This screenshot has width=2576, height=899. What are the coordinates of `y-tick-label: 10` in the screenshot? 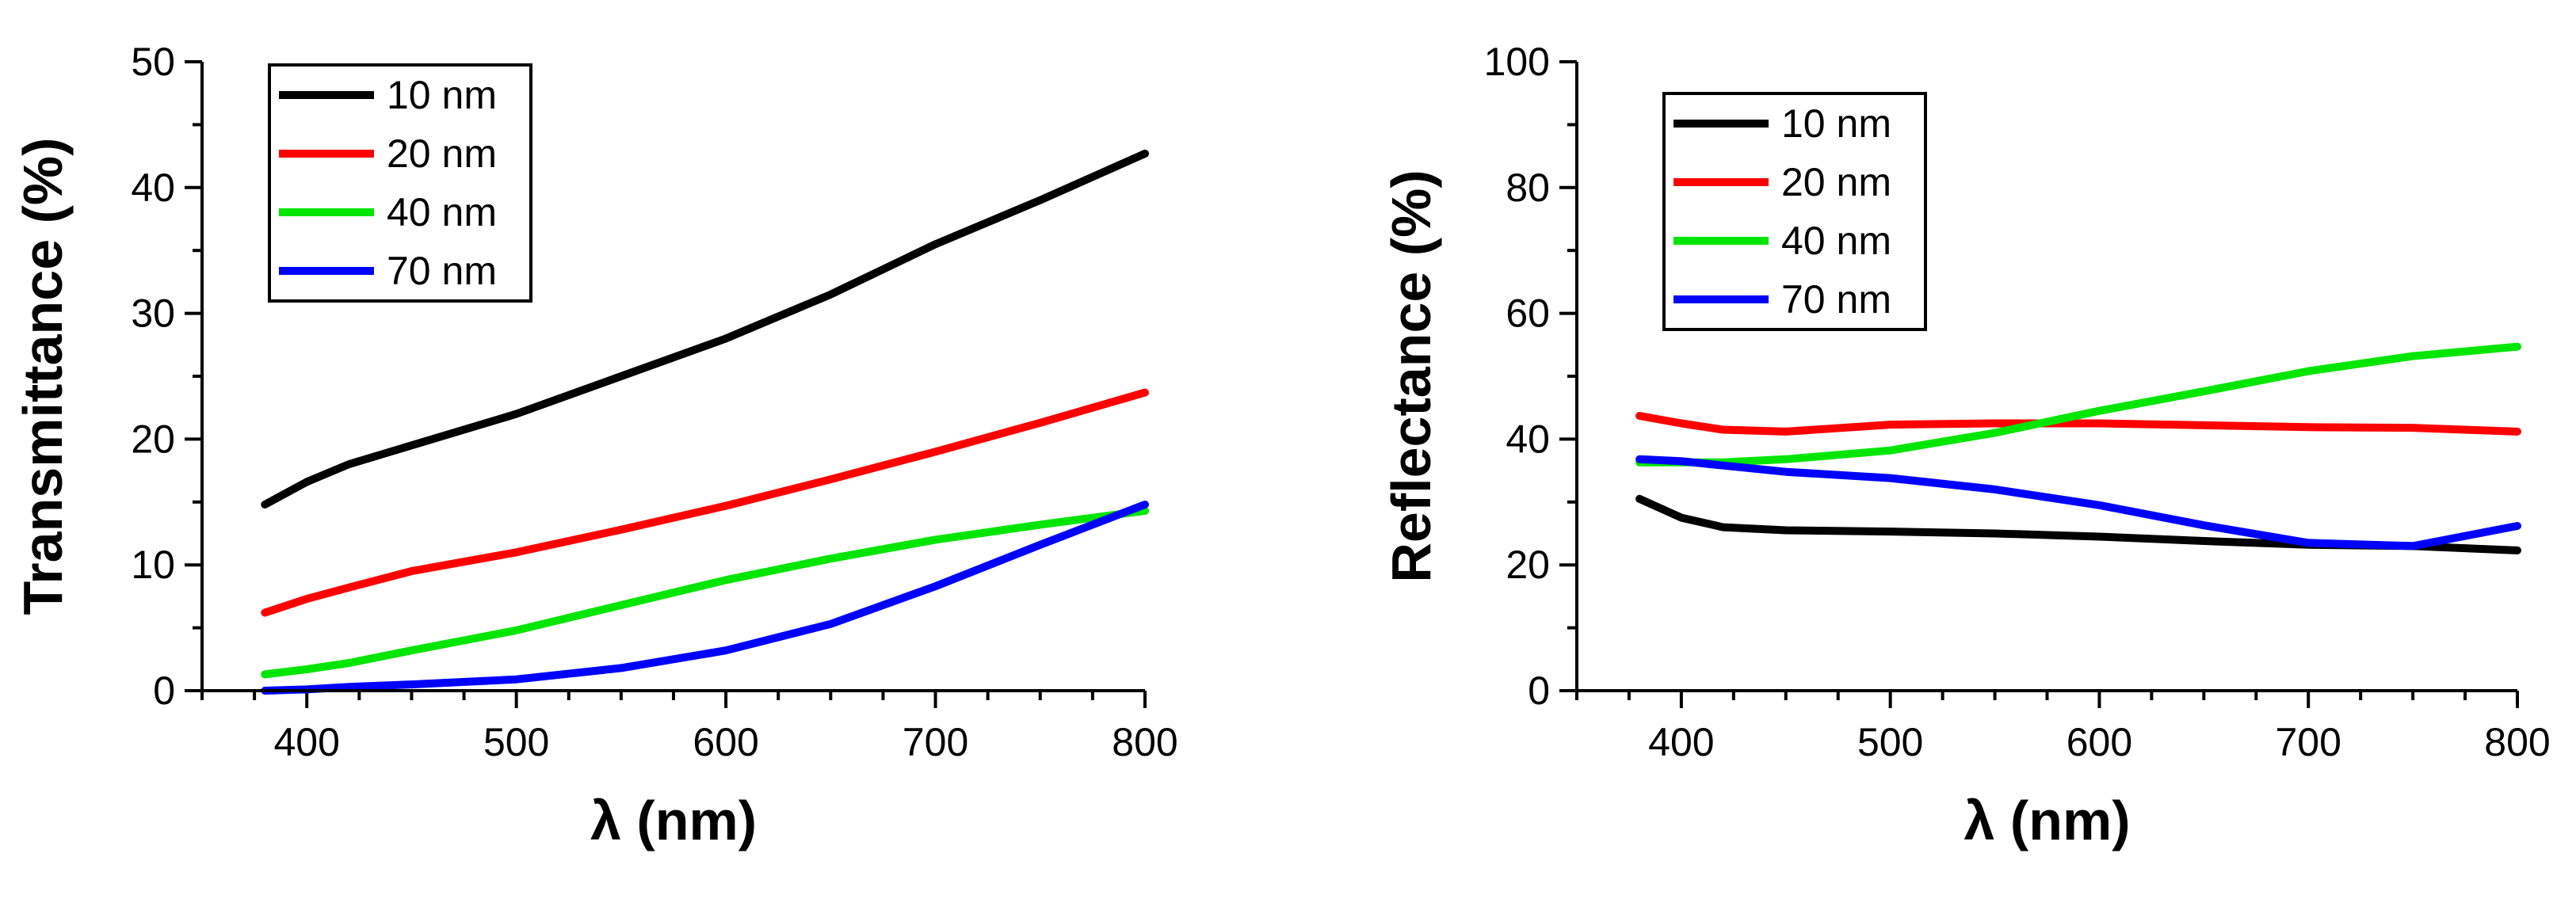 It's located at (153, 565).